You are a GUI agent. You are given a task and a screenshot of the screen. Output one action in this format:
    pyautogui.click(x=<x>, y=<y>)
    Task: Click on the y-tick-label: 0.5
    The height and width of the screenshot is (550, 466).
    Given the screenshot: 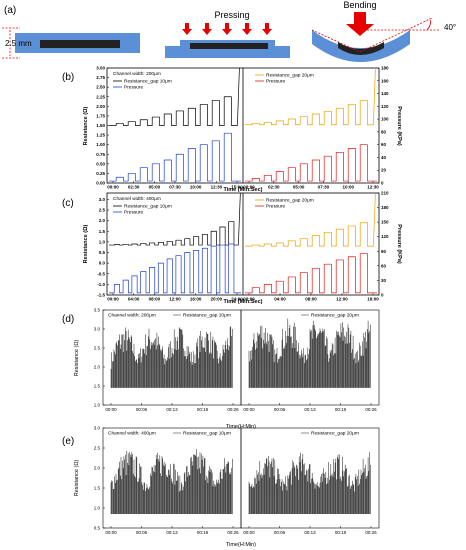 What is the action you would take?
    pyautogui.click(x=97, y=528)
    